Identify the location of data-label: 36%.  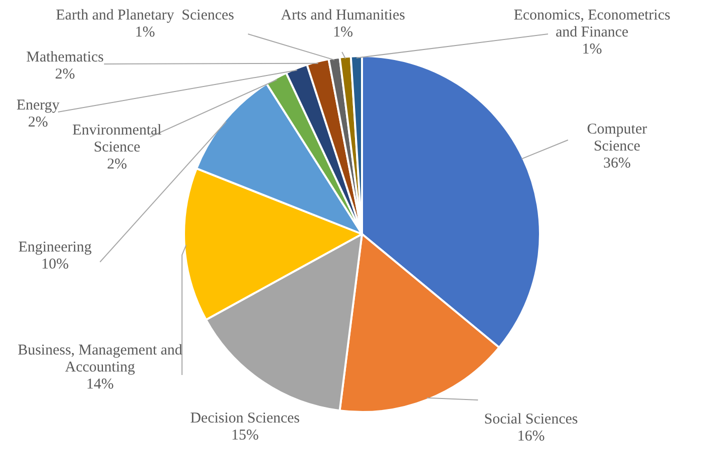
(617, 163).